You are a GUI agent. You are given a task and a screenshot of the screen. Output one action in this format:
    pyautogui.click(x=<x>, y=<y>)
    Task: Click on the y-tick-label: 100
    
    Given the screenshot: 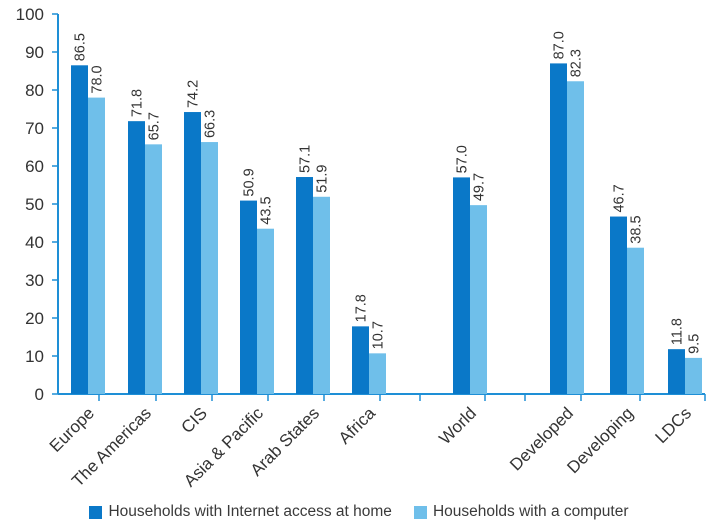 What is the action you would take?
    pyautogui.click(x=30, y=14)
    